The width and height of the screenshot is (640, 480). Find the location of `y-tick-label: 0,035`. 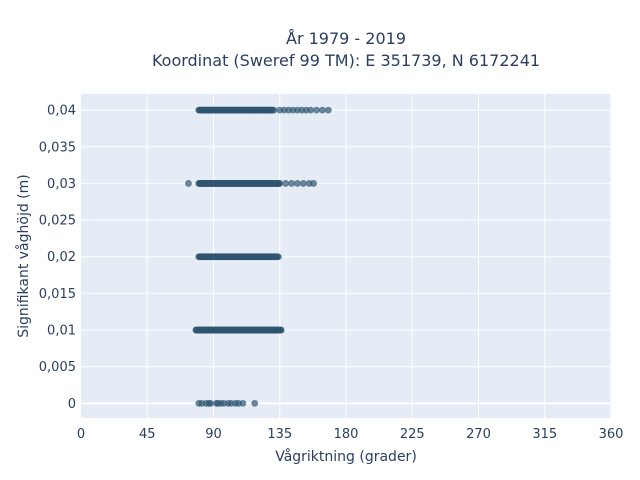

y-tick-label: 0,035 is located at coordinates (57, 147).